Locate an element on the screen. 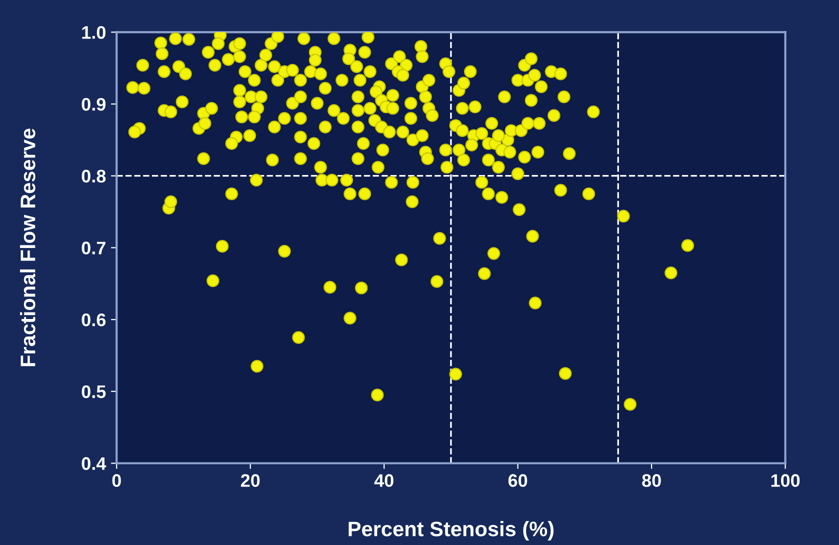 The width and height of the screenshot is (839, 545). y-tick-label: 1.0 is located at coordinates (94, 32).